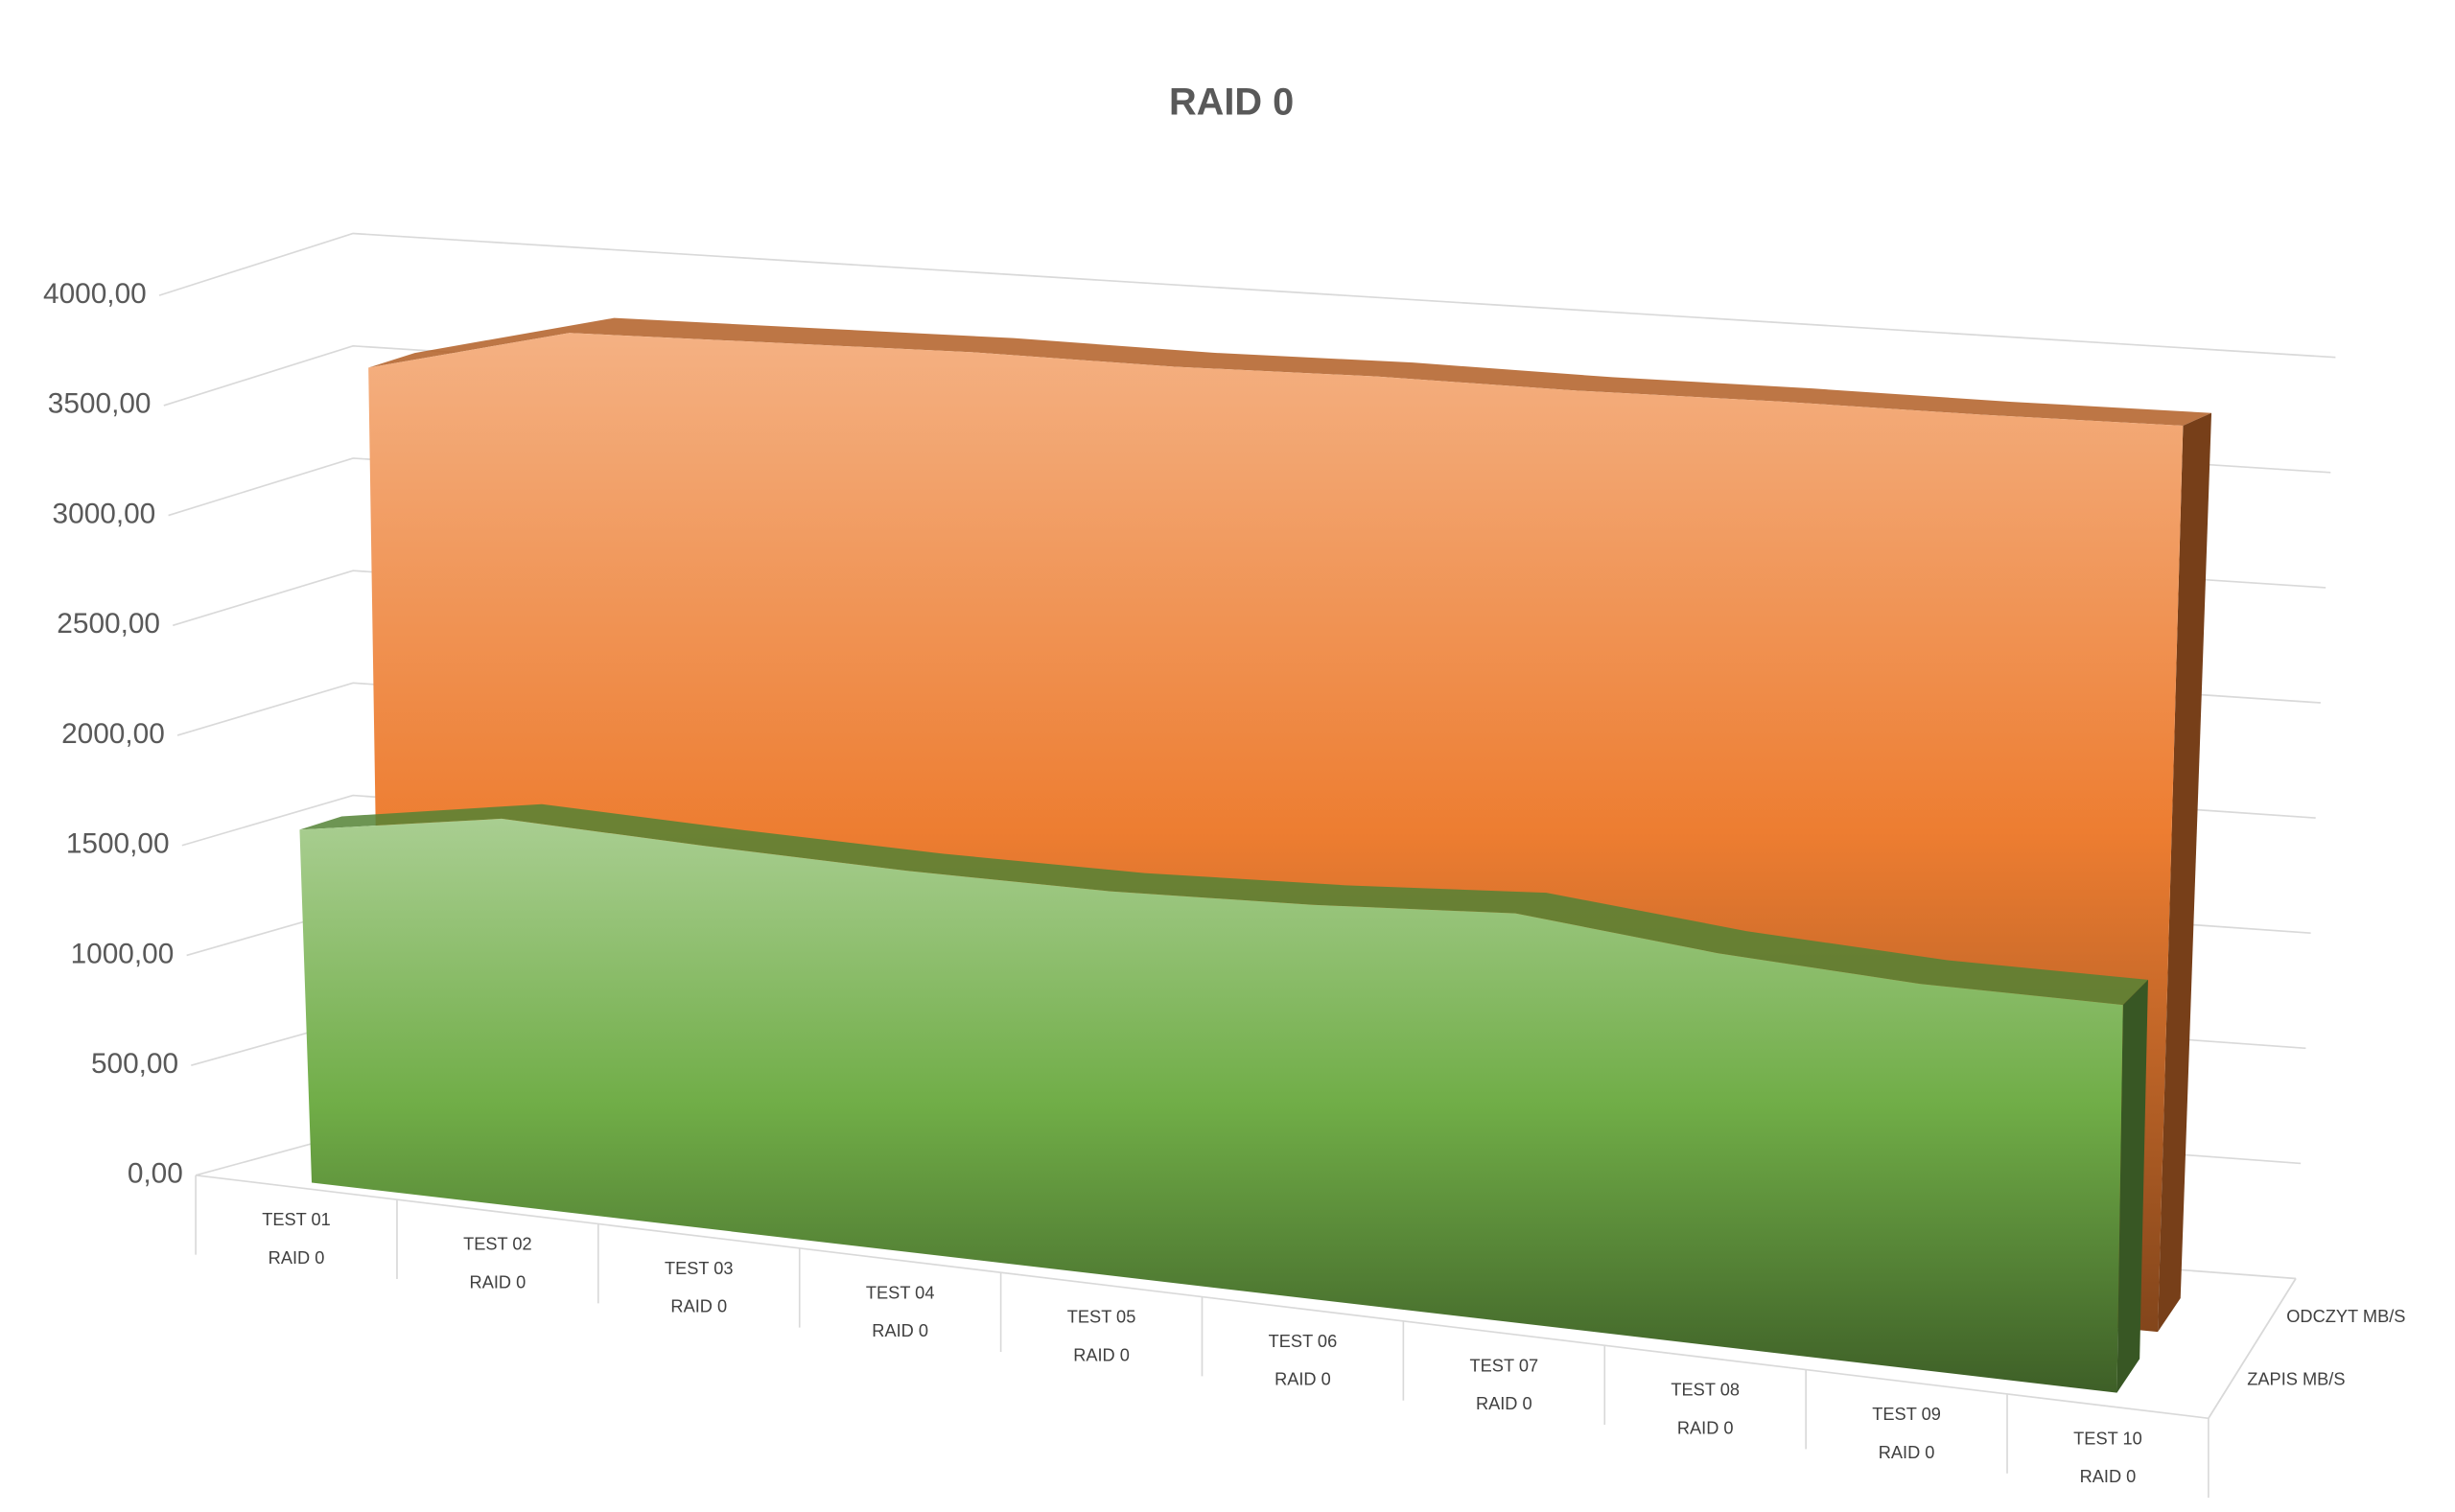 Image resolution: width=2455 pixels, height=1512 pixels. I want to click on x-tick-label: TEST 05, so click(1101, 1317).